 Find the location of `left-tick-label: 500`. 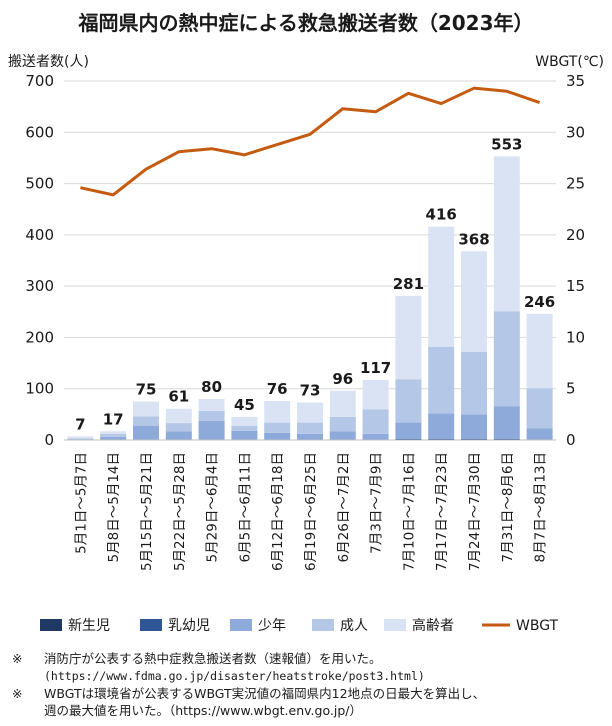

left-tick-label: 500 is located at coordinates (39, 184).